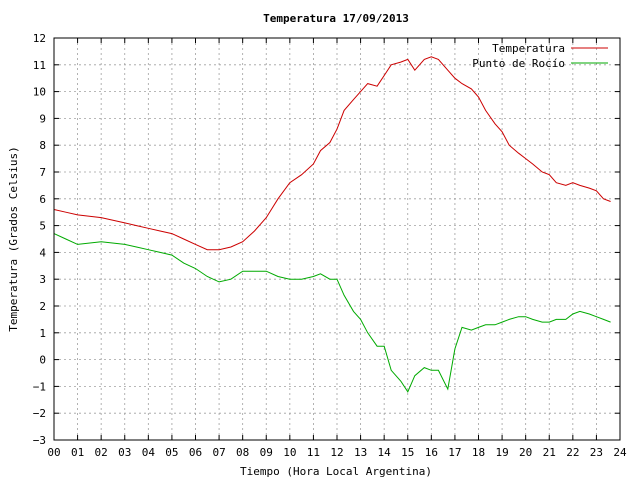 The width and height of the screenshot is (640, 480). What do you see at coordinates (289, 452) in the screenshot?
I see `x-tick-label: 10` at bounding box center [289, 452].